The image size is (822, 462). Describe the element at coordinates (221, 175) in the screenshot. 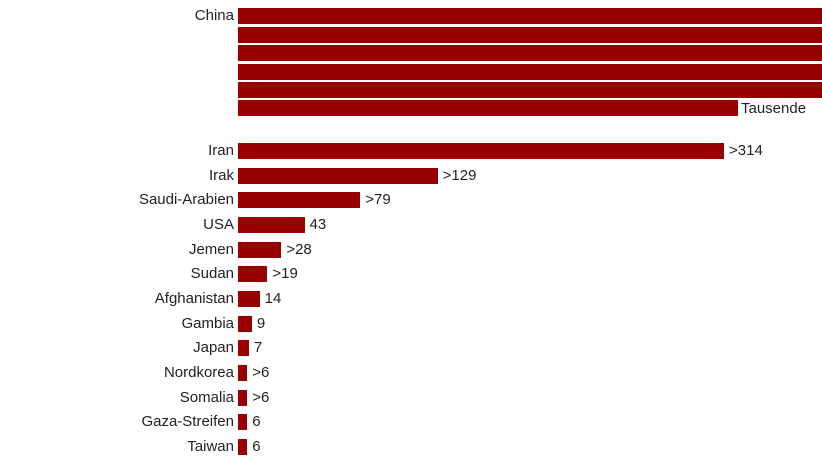

I see `bar-label: Irak` at that location.